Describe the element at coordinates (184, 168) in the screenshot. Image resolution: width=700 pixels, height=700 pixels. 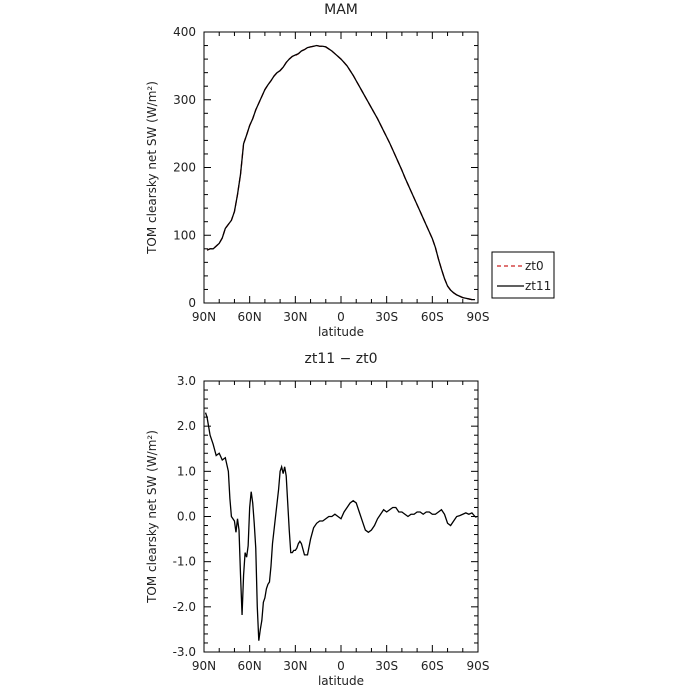
I see `y-tick-label: 200` at that location.